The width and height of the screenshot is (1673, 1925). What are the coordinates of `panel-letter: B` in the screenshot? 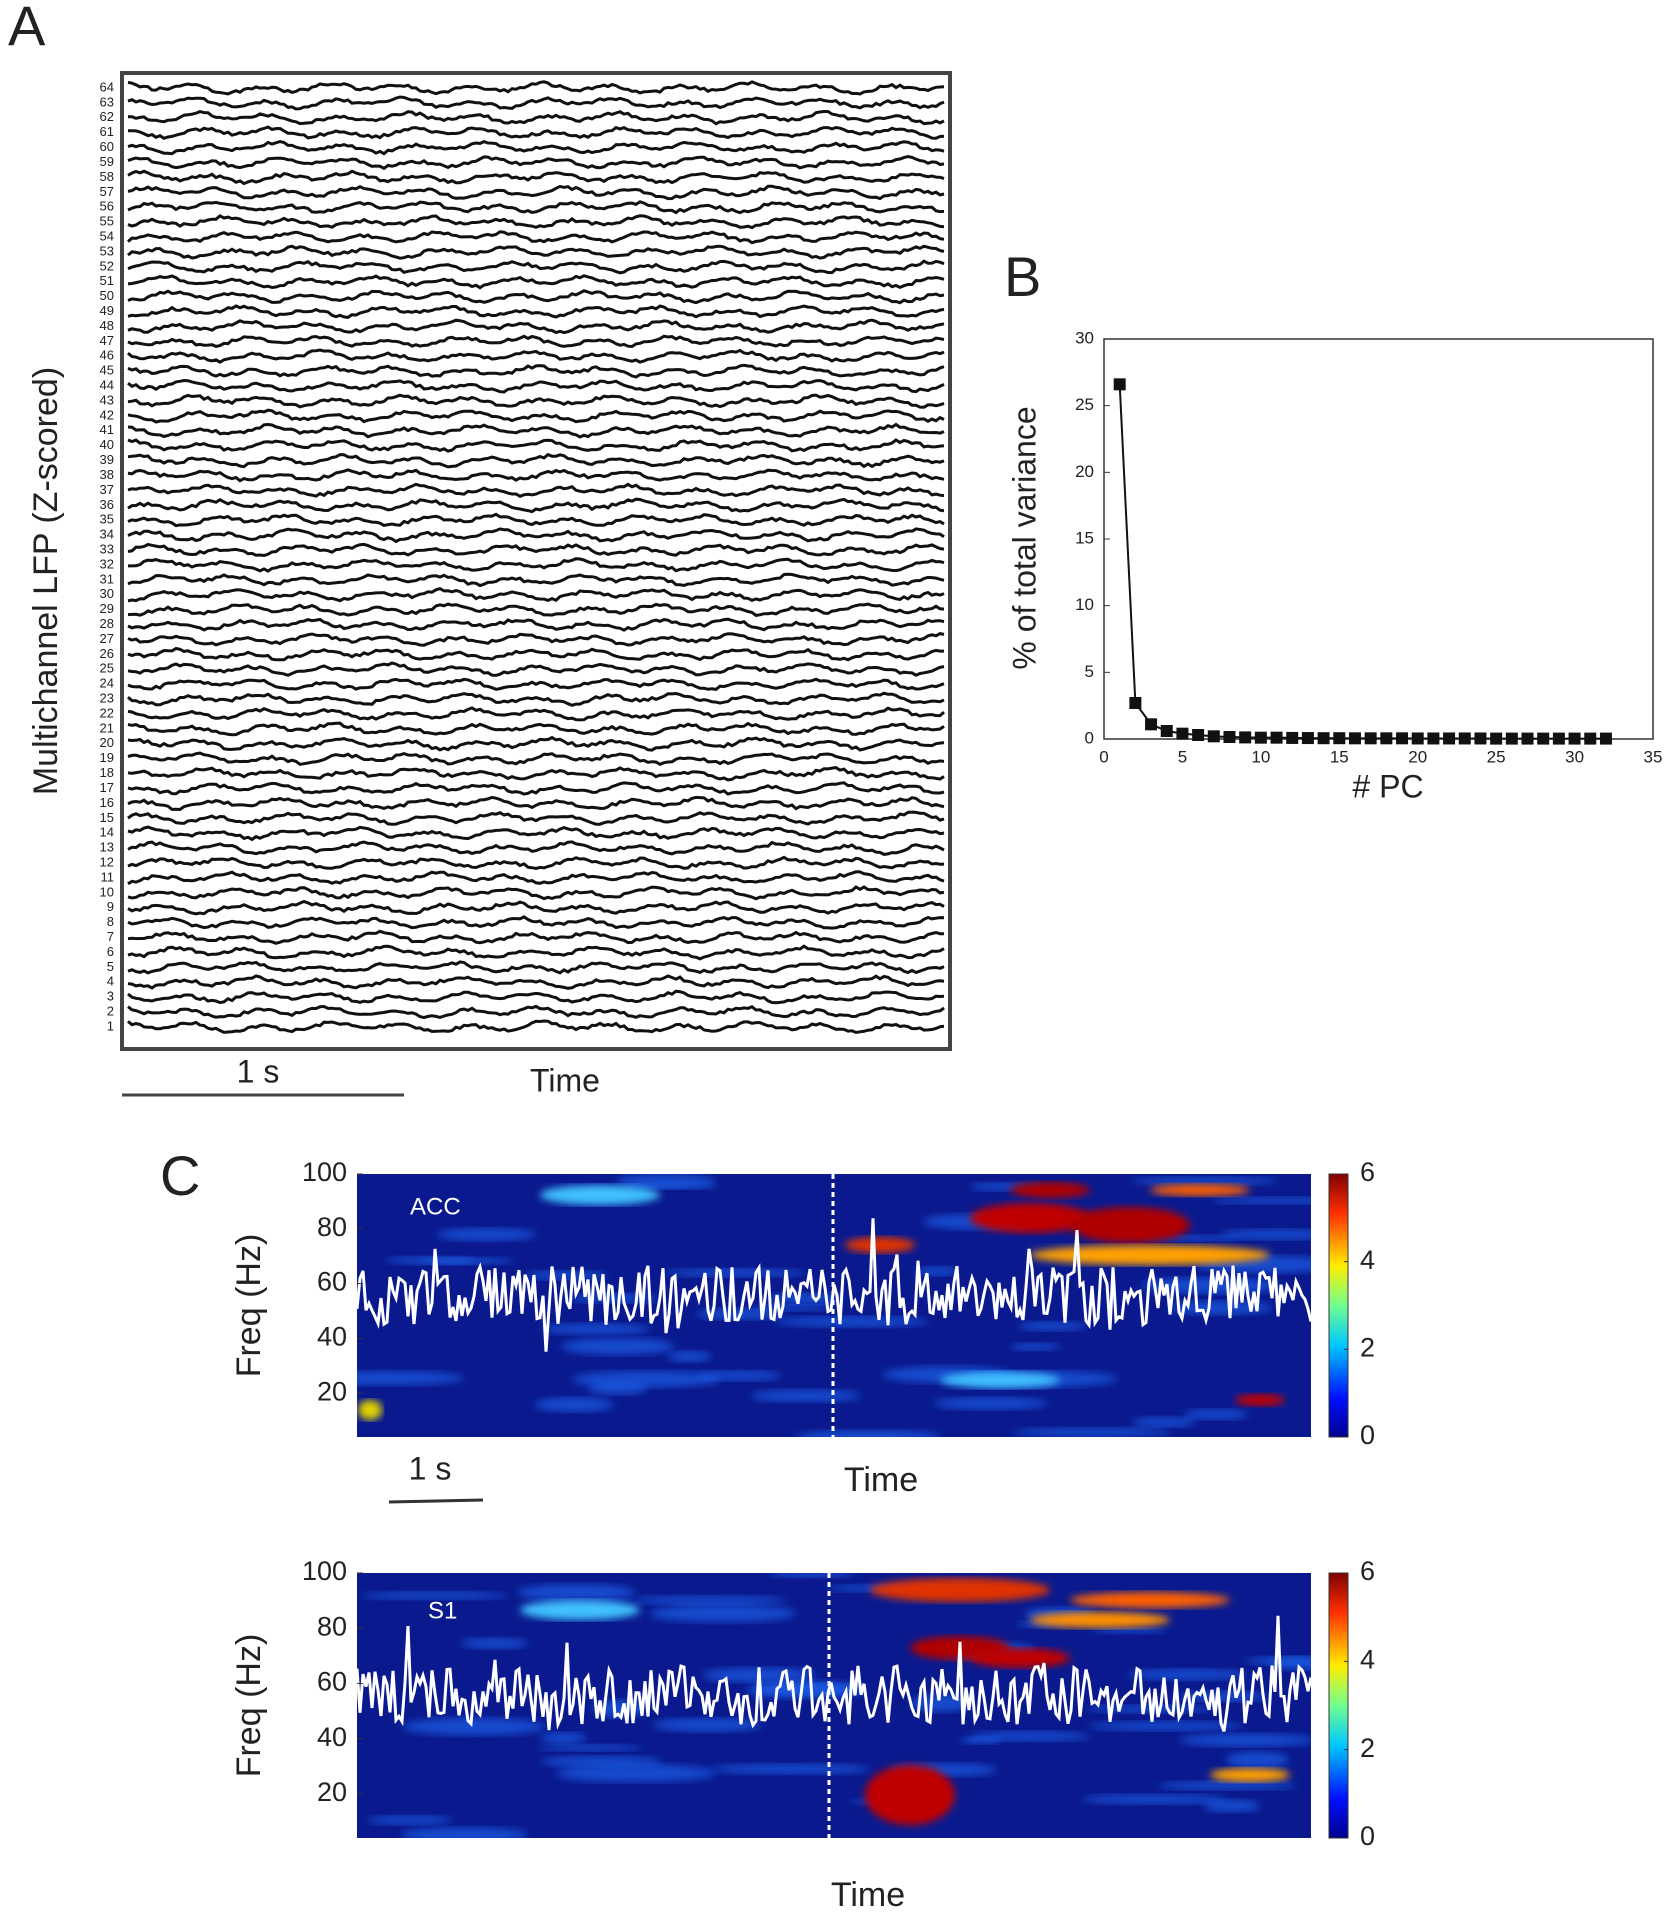 It's located at (1022, 276).